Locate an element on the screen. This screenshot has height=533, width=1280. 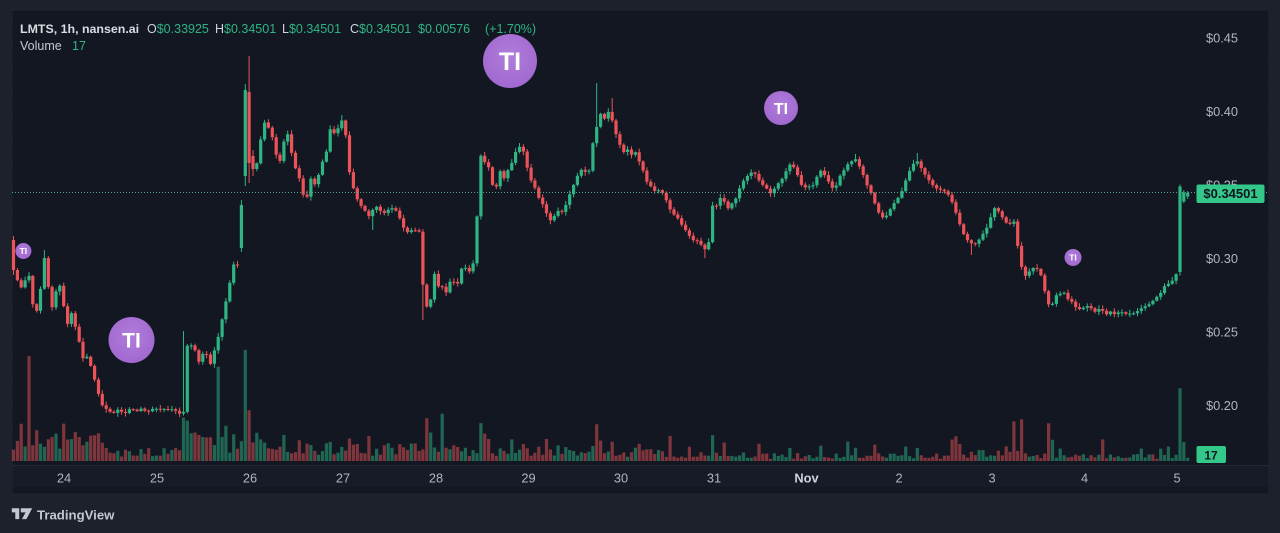
svg-text: LMTS, 1h, nansen.ai is located at coordinates (79, 29).